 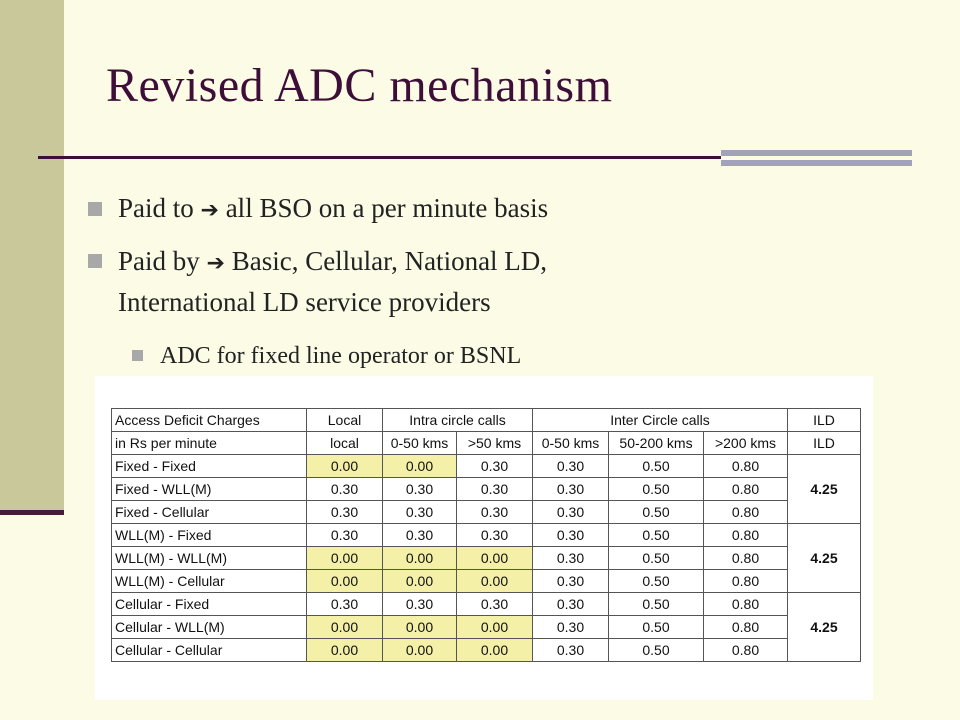 I want to click on table-row-label: Cellular - Fixed, so click(x=209, y=604).